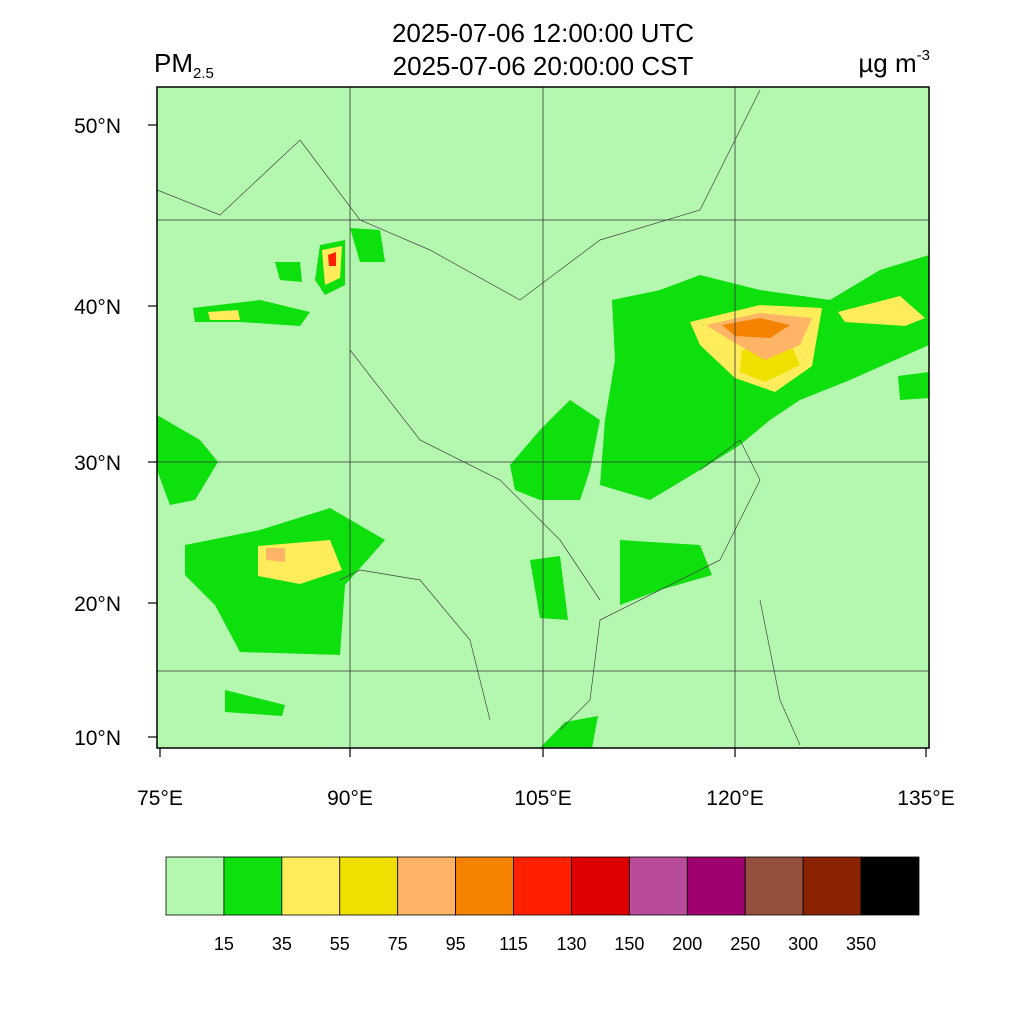 This screenshot has height=1024, width=1024. What do you see at coordinates (571, 944) in the screenshot?
I see `colorbar-label: 130` at bounding box center [571, 944].